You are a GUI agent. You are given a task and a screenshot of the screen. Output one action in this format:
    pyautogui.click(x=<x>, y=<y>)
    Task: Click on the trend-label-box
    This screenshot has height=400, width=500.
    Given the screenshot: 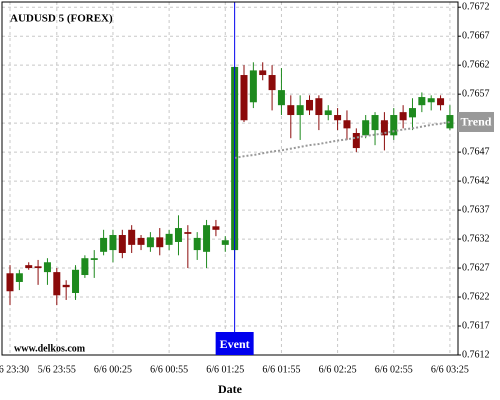 What is the action you would take?
    pyautogui.click(x=476, y=121)
    